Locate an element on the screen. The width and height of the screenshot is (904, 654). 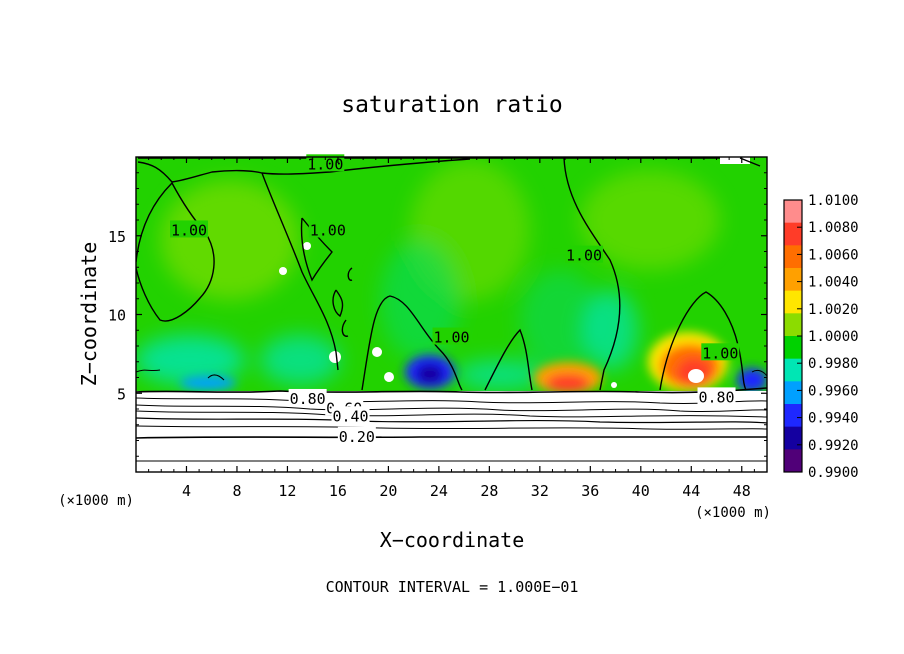
chart-title: saturation ratio is located at coordinates (452, 105).